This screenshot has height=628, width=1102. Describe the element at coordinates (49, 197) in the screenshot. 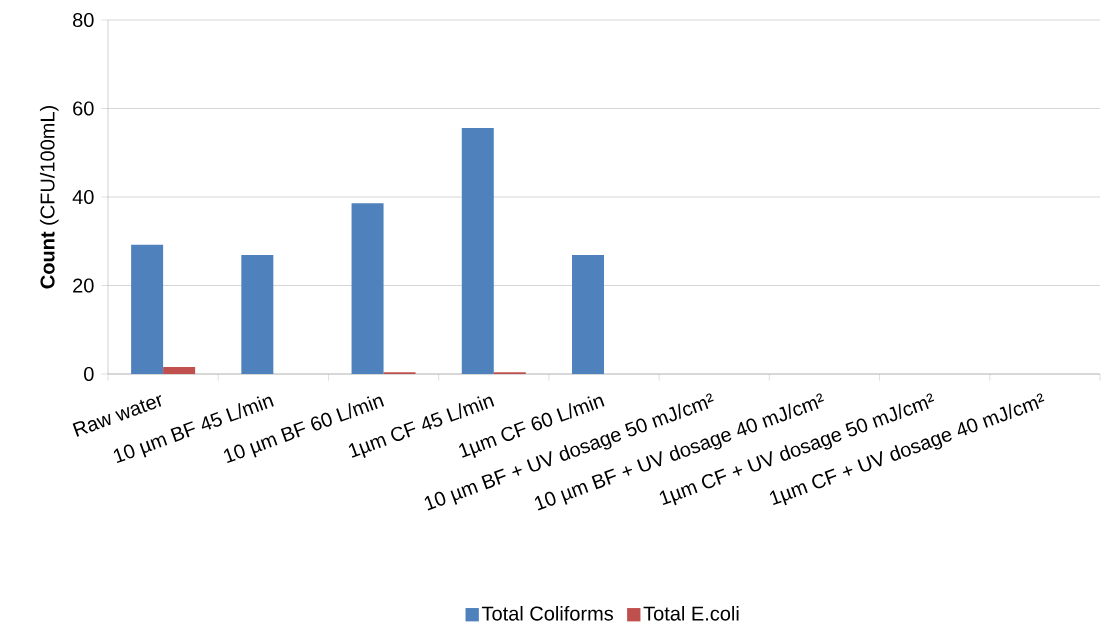

I see `y-axis-title: Count (CFU/100mL)` at that location.